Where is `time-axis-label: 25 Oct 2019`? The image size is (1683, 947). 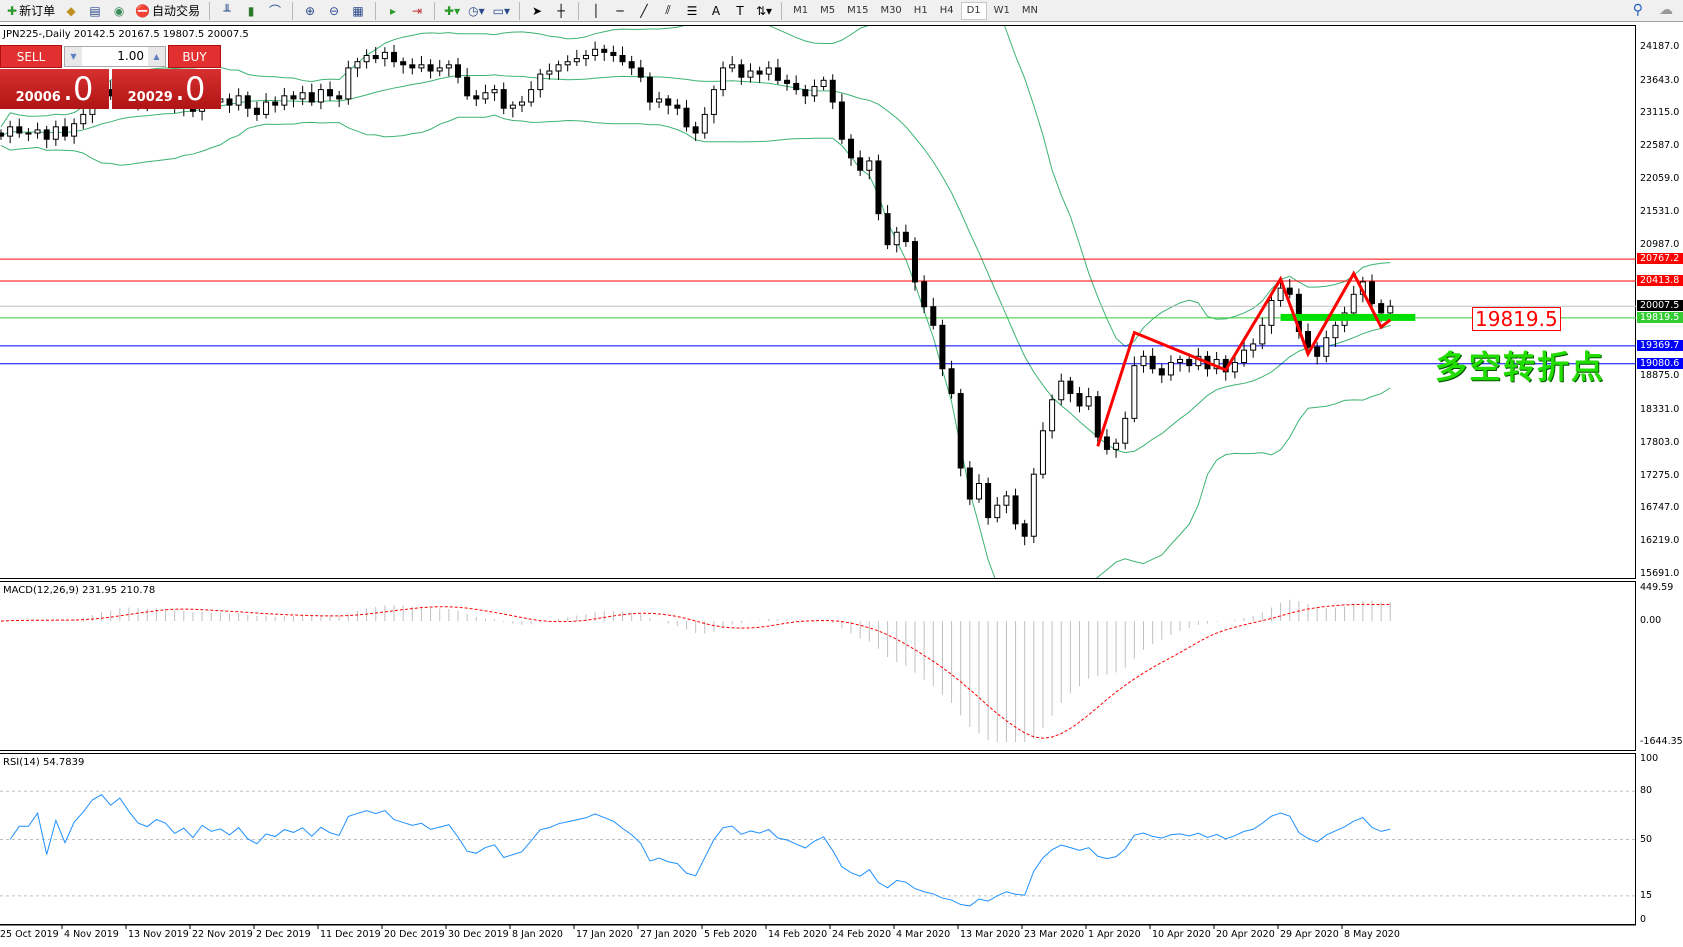 time-axis-label: 25 Oct 2019 is located at coordinates (29, 934).